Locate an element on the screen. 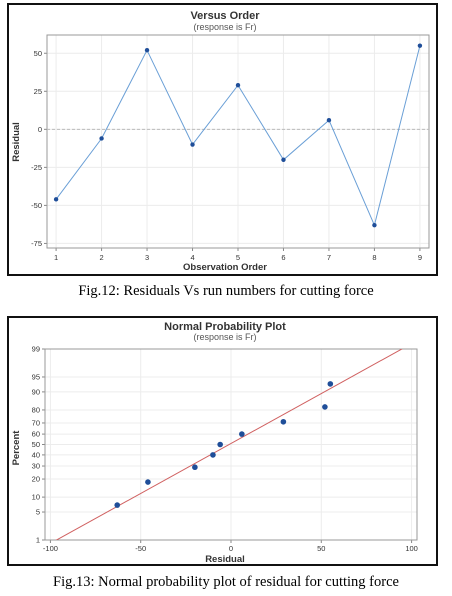  y-tick-label: 40 is located at coordinates (36, 454).